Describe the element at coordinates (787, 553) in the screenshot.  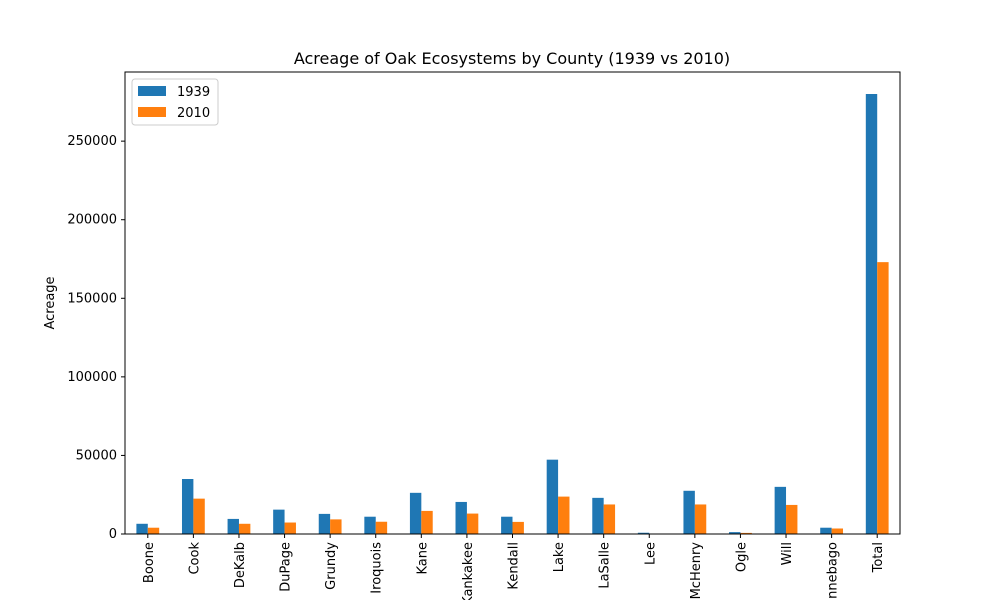
I see `x-tick-label: Will` at that location.